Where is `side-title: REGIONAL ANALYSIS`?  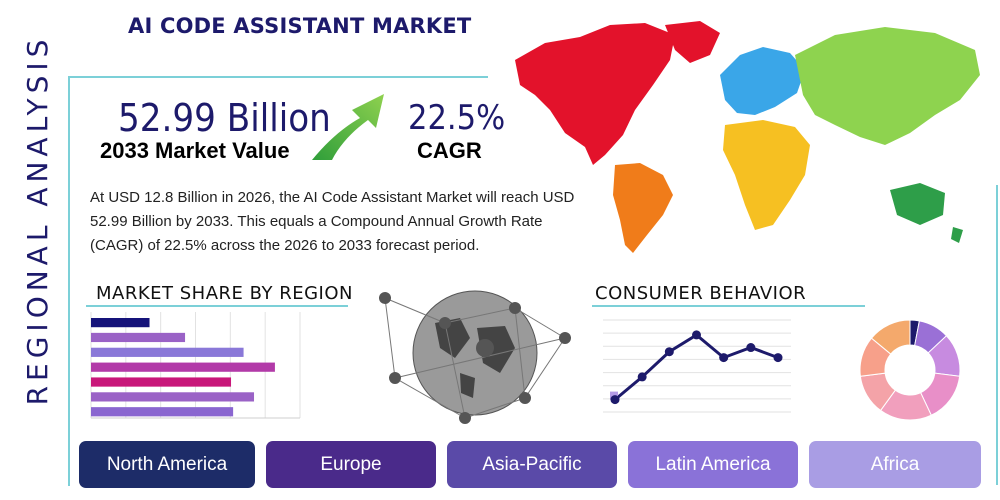
side-title: REGIONAL ANALYSIS is located at coordinates (37, 220).